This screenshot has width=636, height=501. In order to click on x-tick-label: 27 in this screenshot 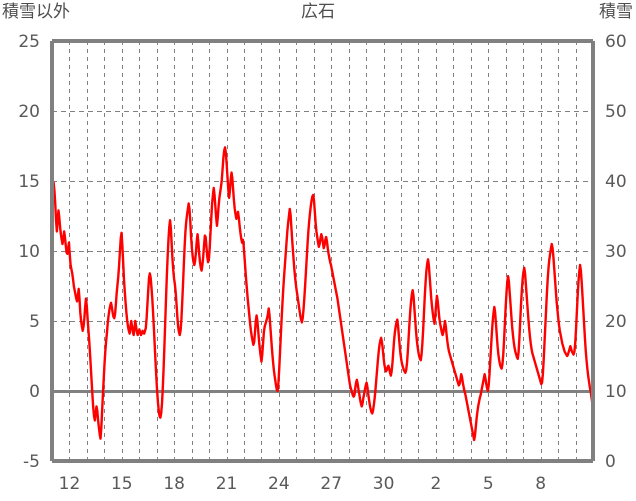, I will do `click(331, 484)`.